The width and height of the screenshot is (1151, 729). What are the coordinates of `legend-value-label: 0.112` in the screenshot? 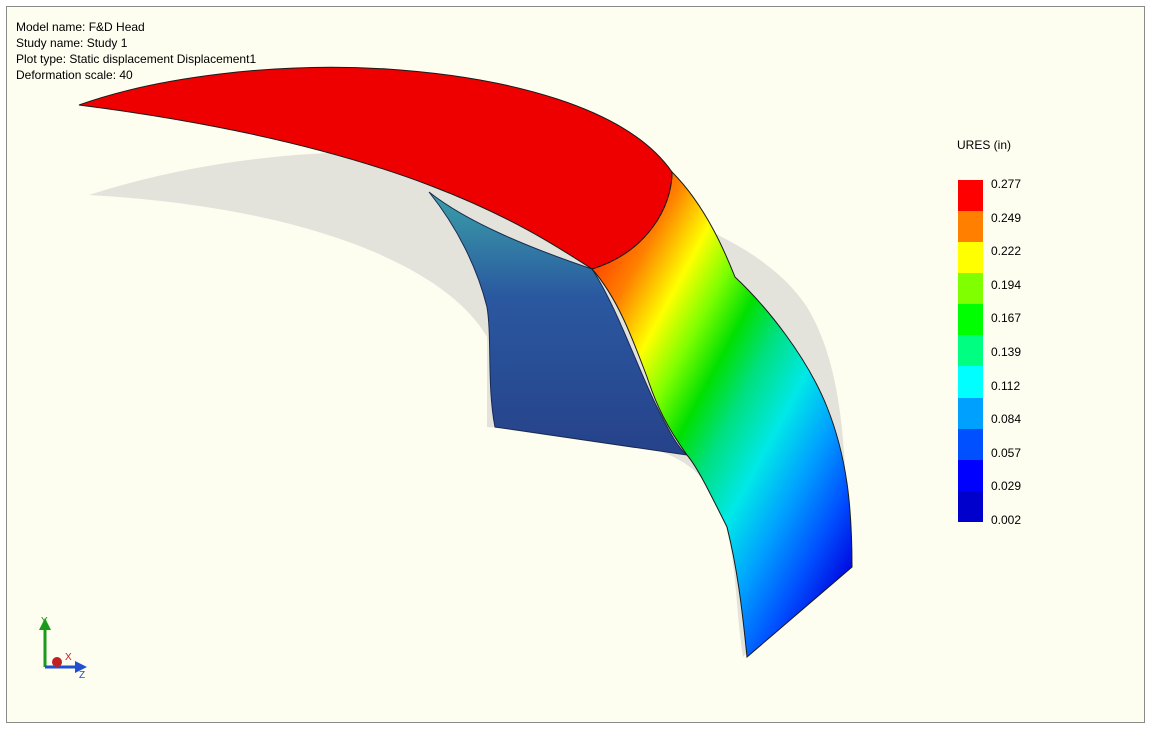 It's located at (1006, 385).